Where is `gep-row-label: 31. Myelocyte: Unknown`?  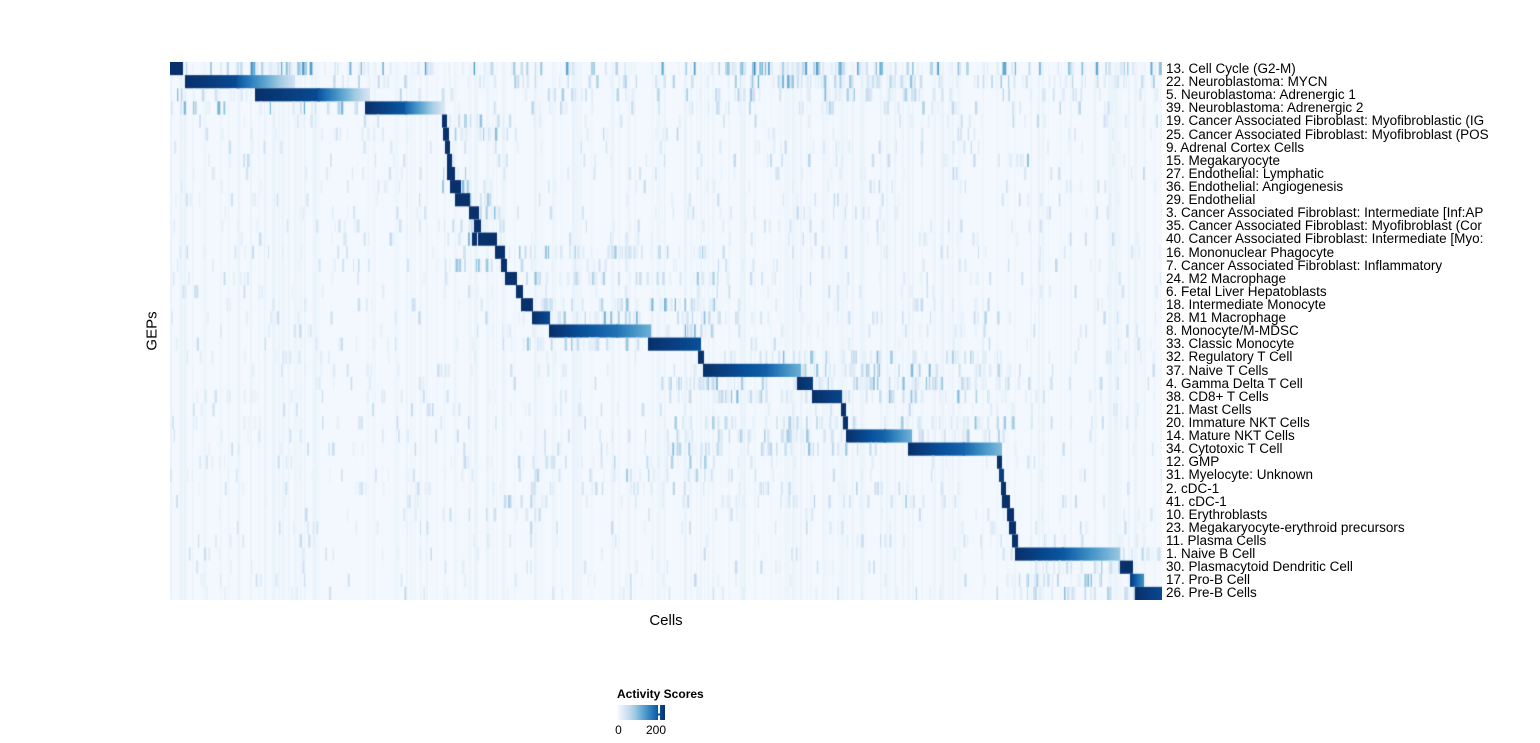 gep-row-label: 31. Myelocyte: Unknown is located at coordinates (1240, 475).